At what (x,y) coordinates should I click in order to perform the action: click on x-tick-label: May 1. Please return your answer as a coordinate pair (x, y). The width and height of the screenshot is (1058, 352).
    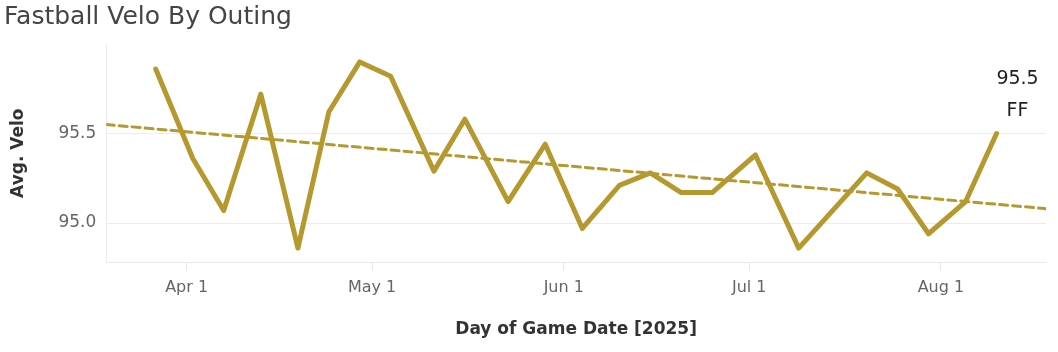
    Looking at the image, I should click on (372, 287).